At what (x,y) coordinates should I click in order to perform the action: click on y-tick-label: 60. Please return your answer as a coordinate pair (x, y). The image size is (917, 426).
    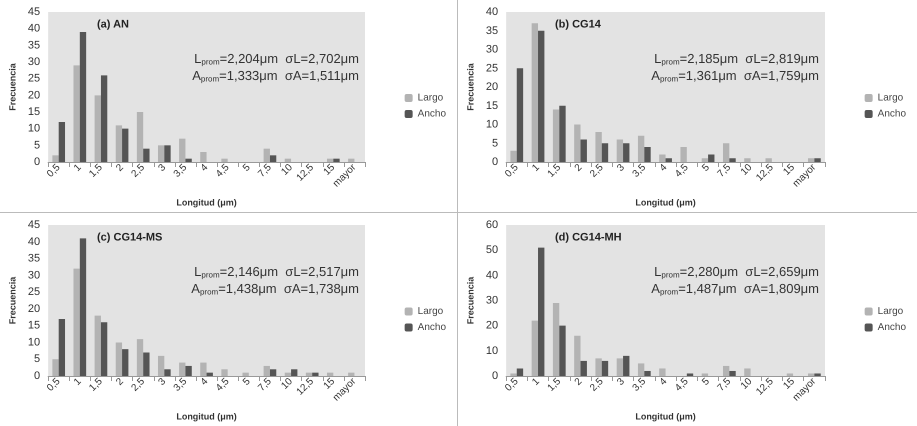
    Looking at the image, I should click on (492, 225).